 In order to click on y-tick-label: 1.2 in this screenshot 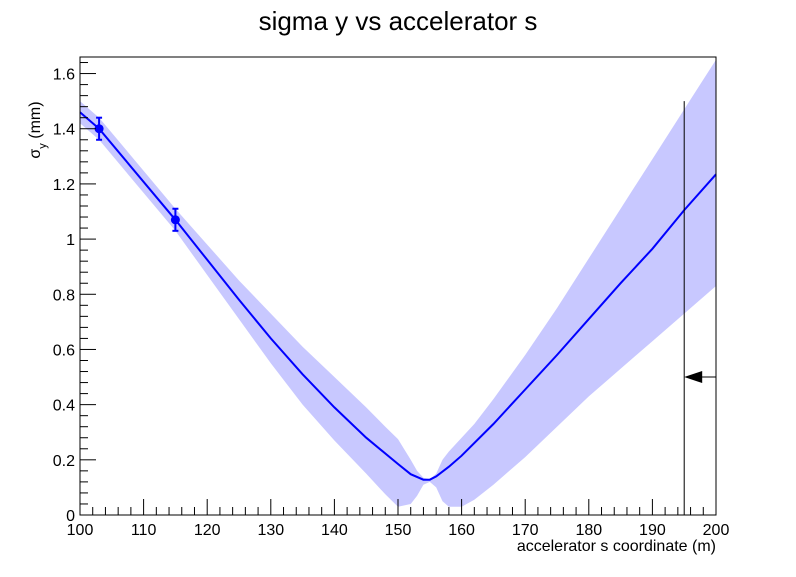, I will do `click(64, 185)`.